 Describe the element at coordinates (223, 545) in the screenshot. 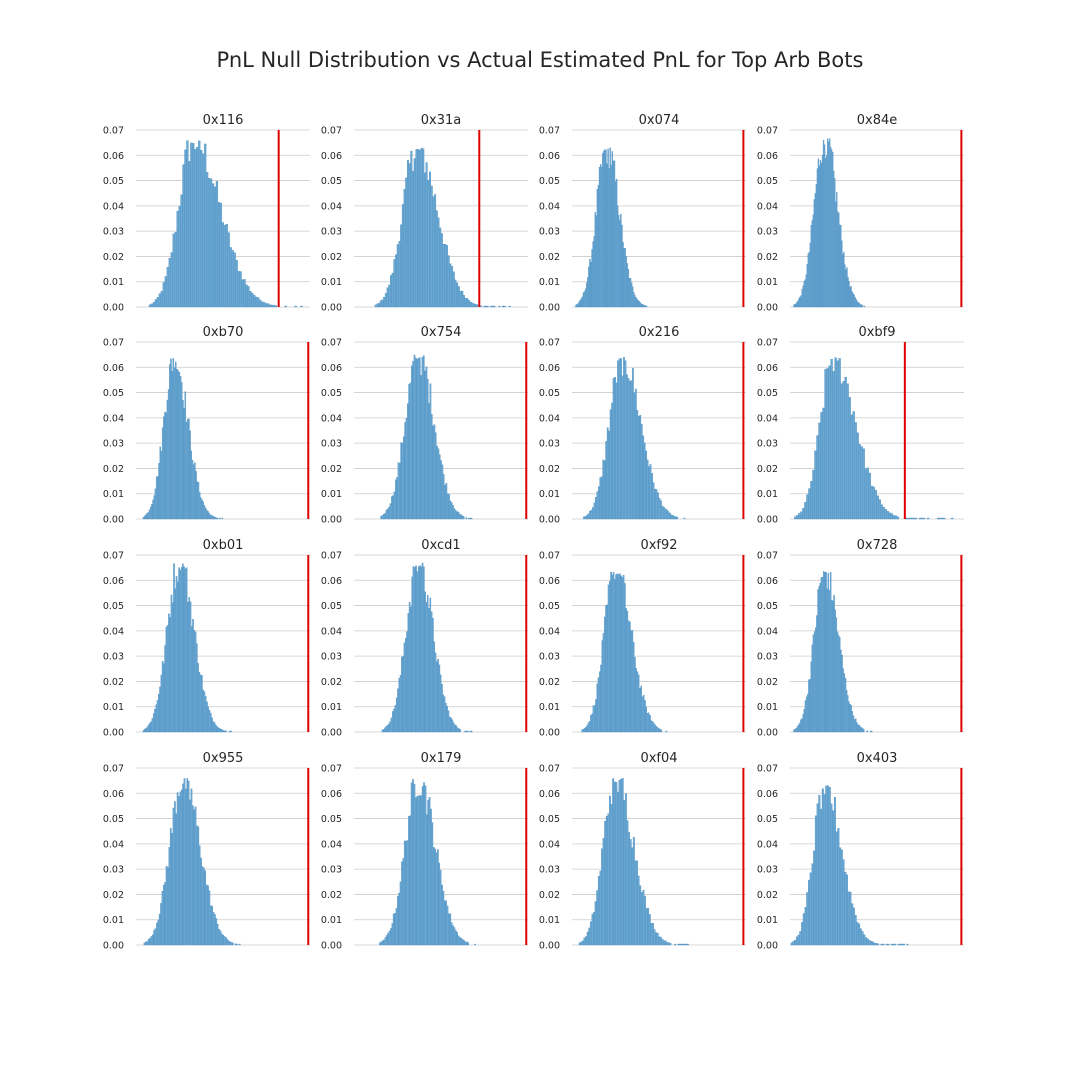

I see `panel-title: 0xb01` at that location.